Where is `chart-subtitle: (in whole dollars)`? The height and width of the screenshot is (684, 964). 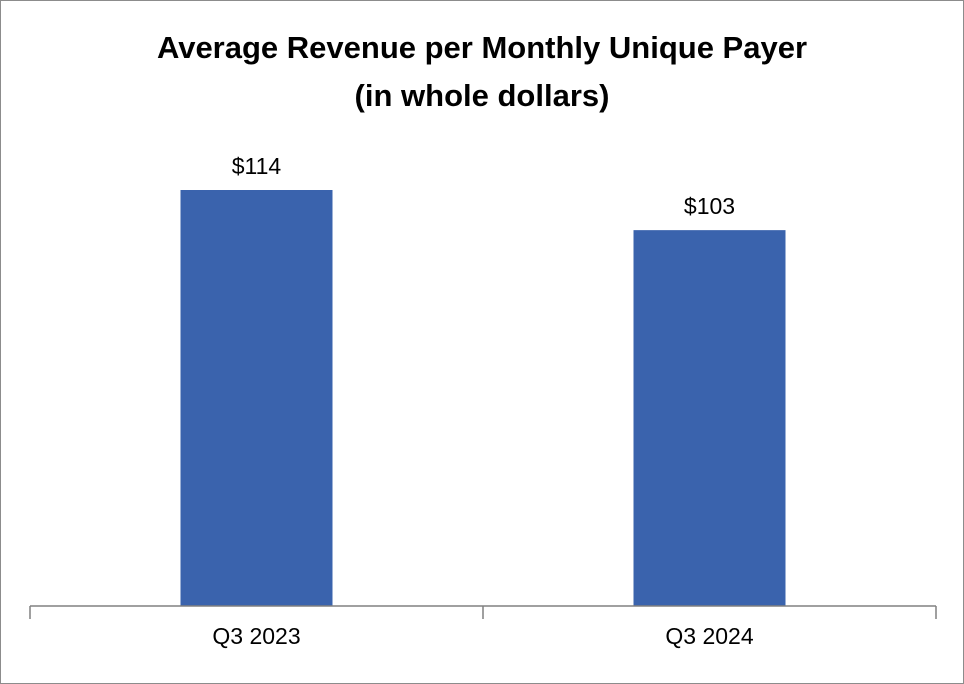 chart-subtitle: (in whole dollars) is located at coordinates (482, 95).